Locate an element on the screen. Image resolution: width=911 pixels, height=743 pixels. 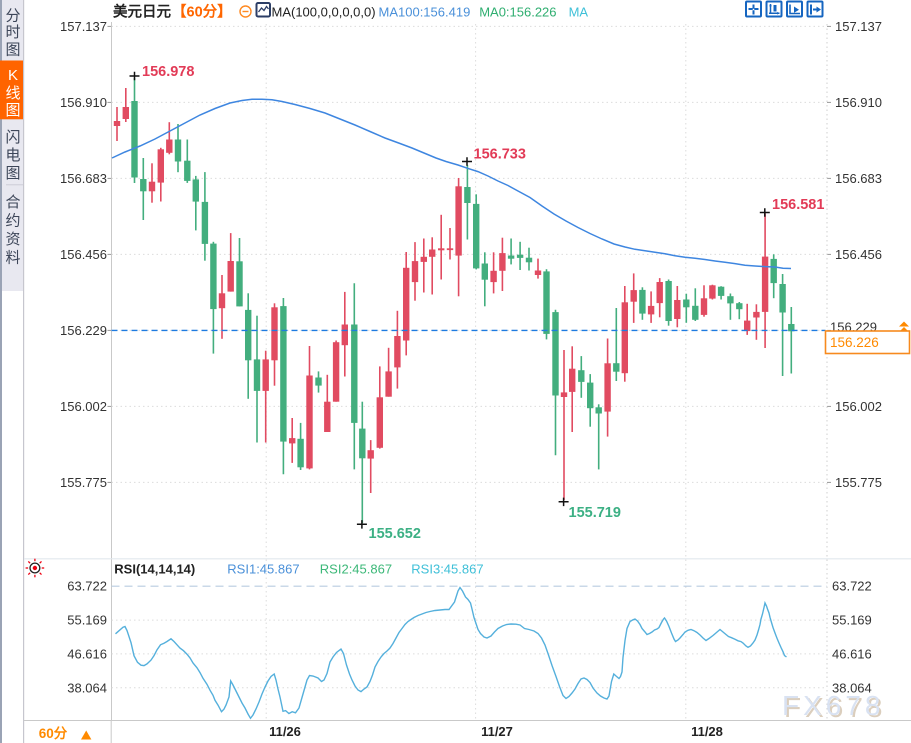
svg-text: 线 is located at coordinates (12, 93).